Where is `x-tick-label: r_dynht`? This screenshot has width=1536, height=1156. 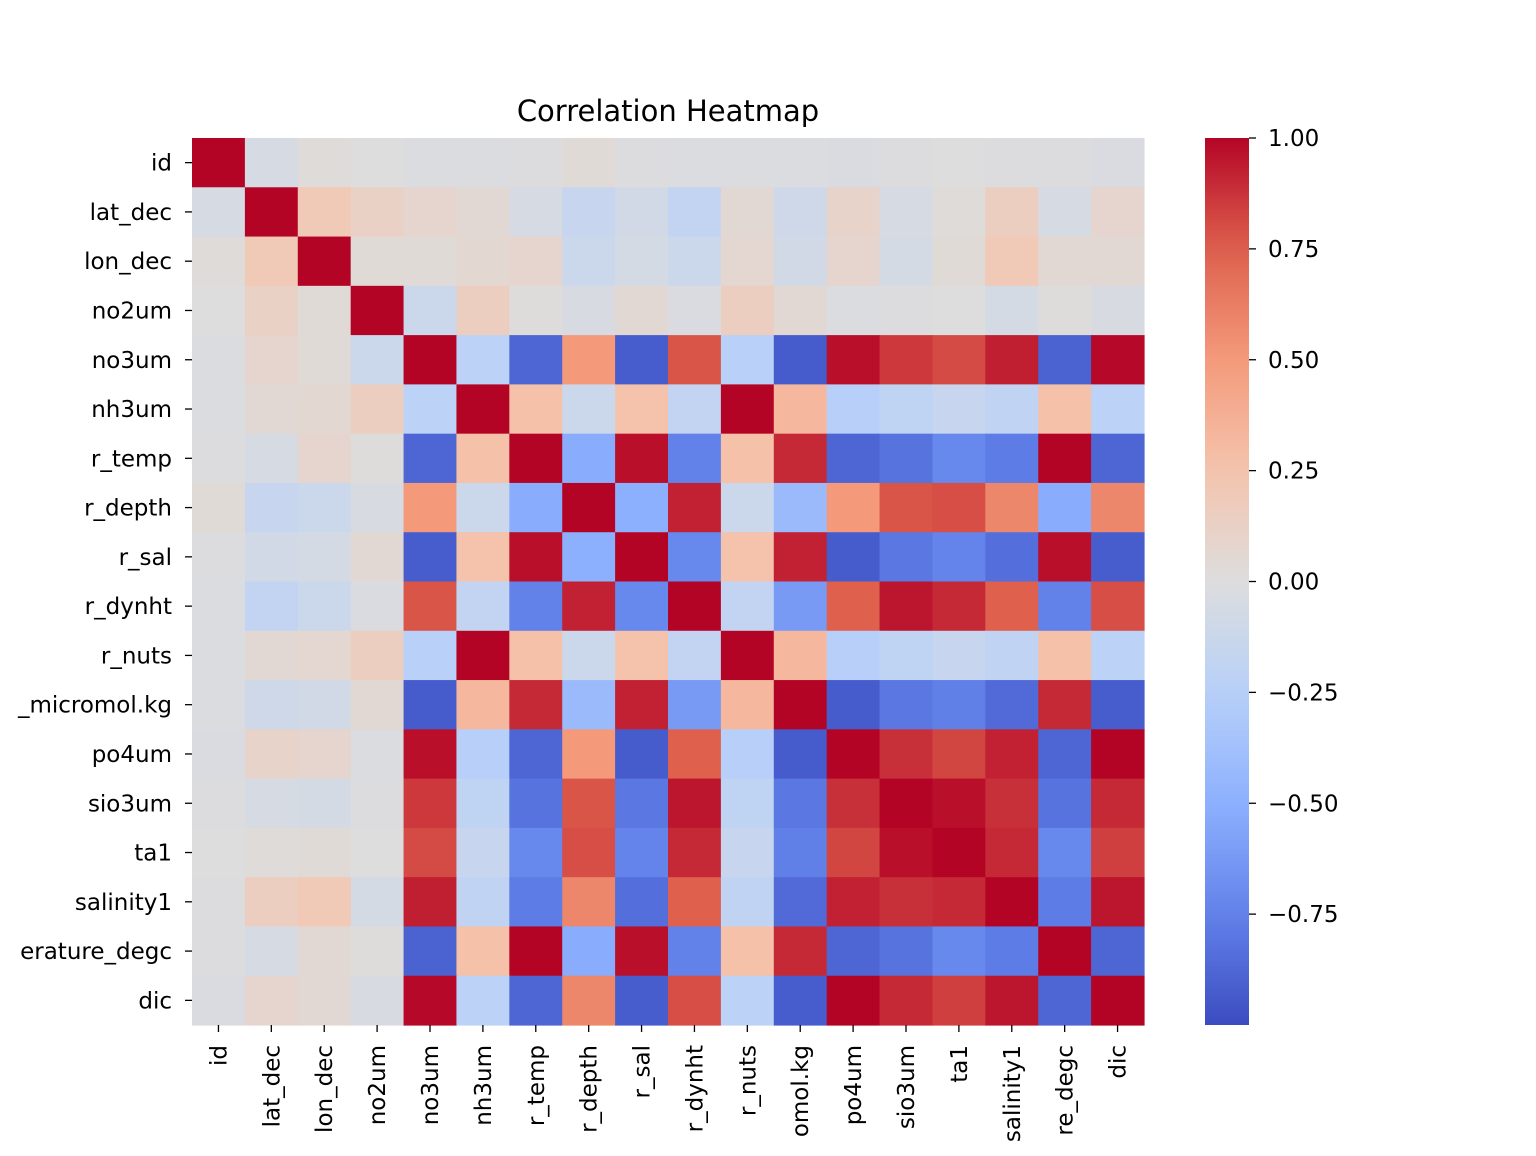
x-tick-label: r_dynht is located at coordinates (695, 1088).